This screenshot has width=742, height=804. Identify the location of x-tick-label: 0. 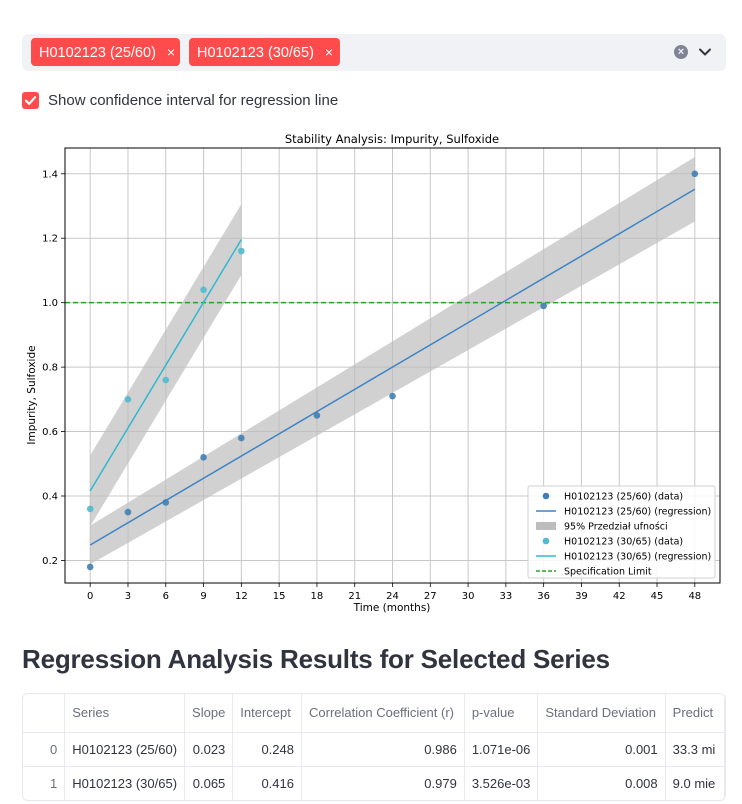
(90, 596).